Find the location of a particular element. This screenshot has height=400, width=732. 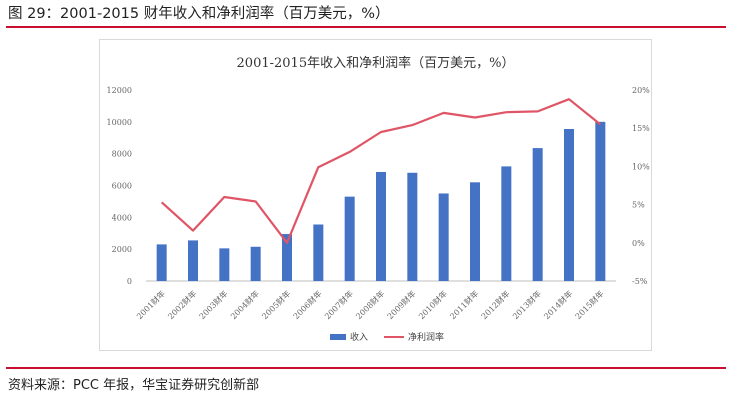

x-tick-label: 2002财年 is located at coordinates (182, 304).